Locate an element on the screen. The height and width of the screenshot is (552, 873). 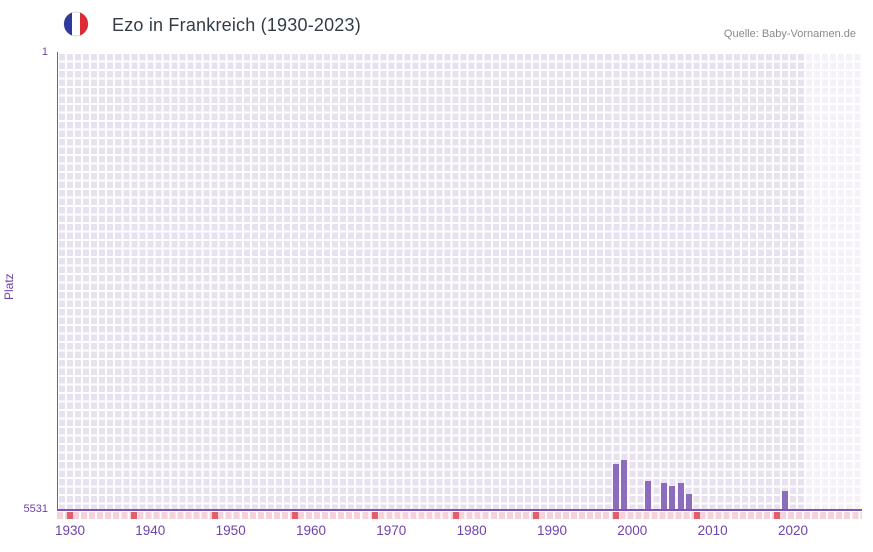
x-tick-label-1980: 1980 is located at coordinates (471, 530).